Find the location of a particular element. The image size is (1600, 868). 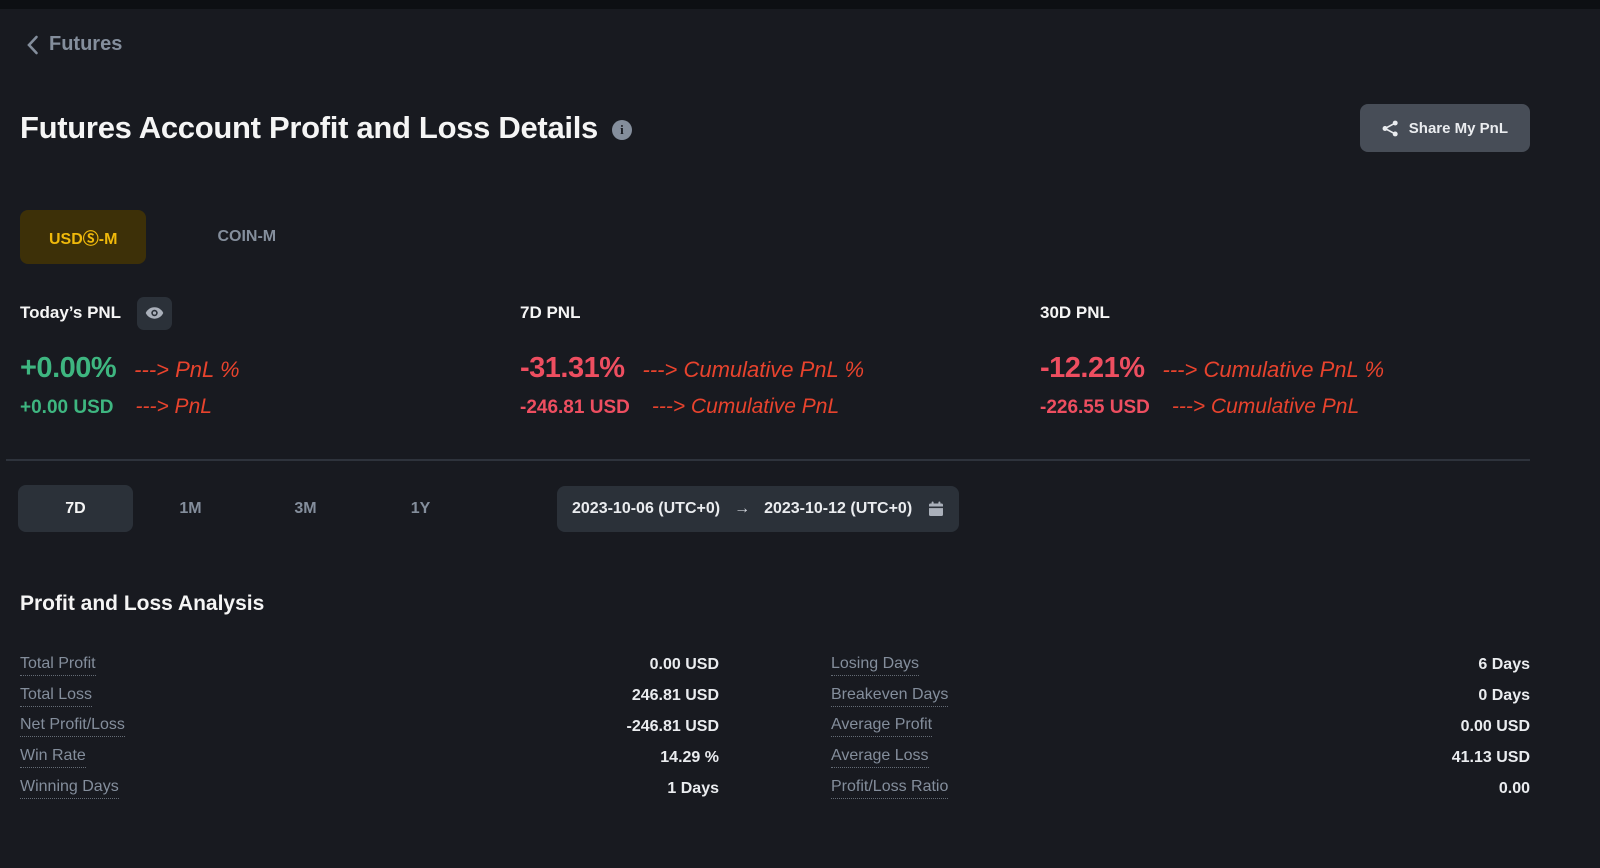

page-title: Futures Account Profit and Loss Details is located at coordinates (309, 127).